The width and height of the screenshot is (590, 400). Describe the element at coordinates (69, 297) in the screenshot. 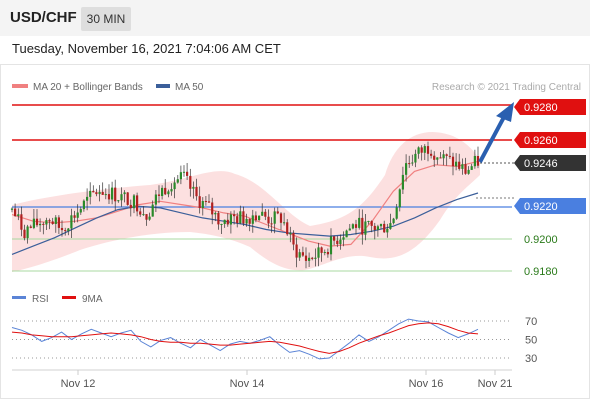

I see `rsi-ma-legend-swatch` at that location.